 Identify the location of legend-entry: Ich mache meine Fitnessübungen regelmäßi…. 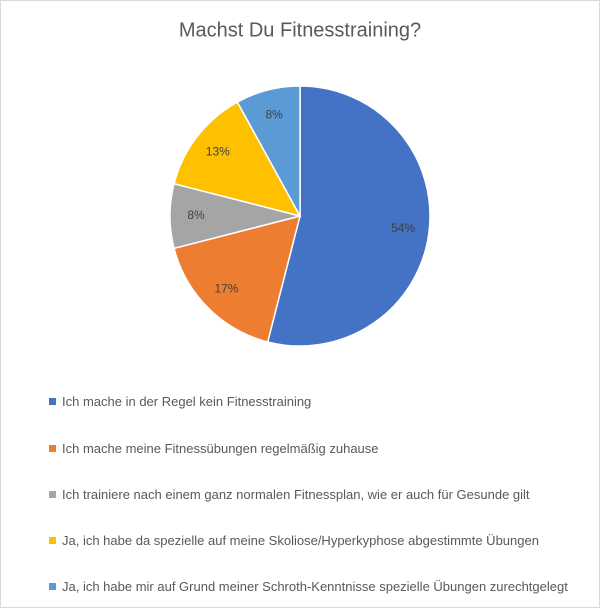
(309, 448).